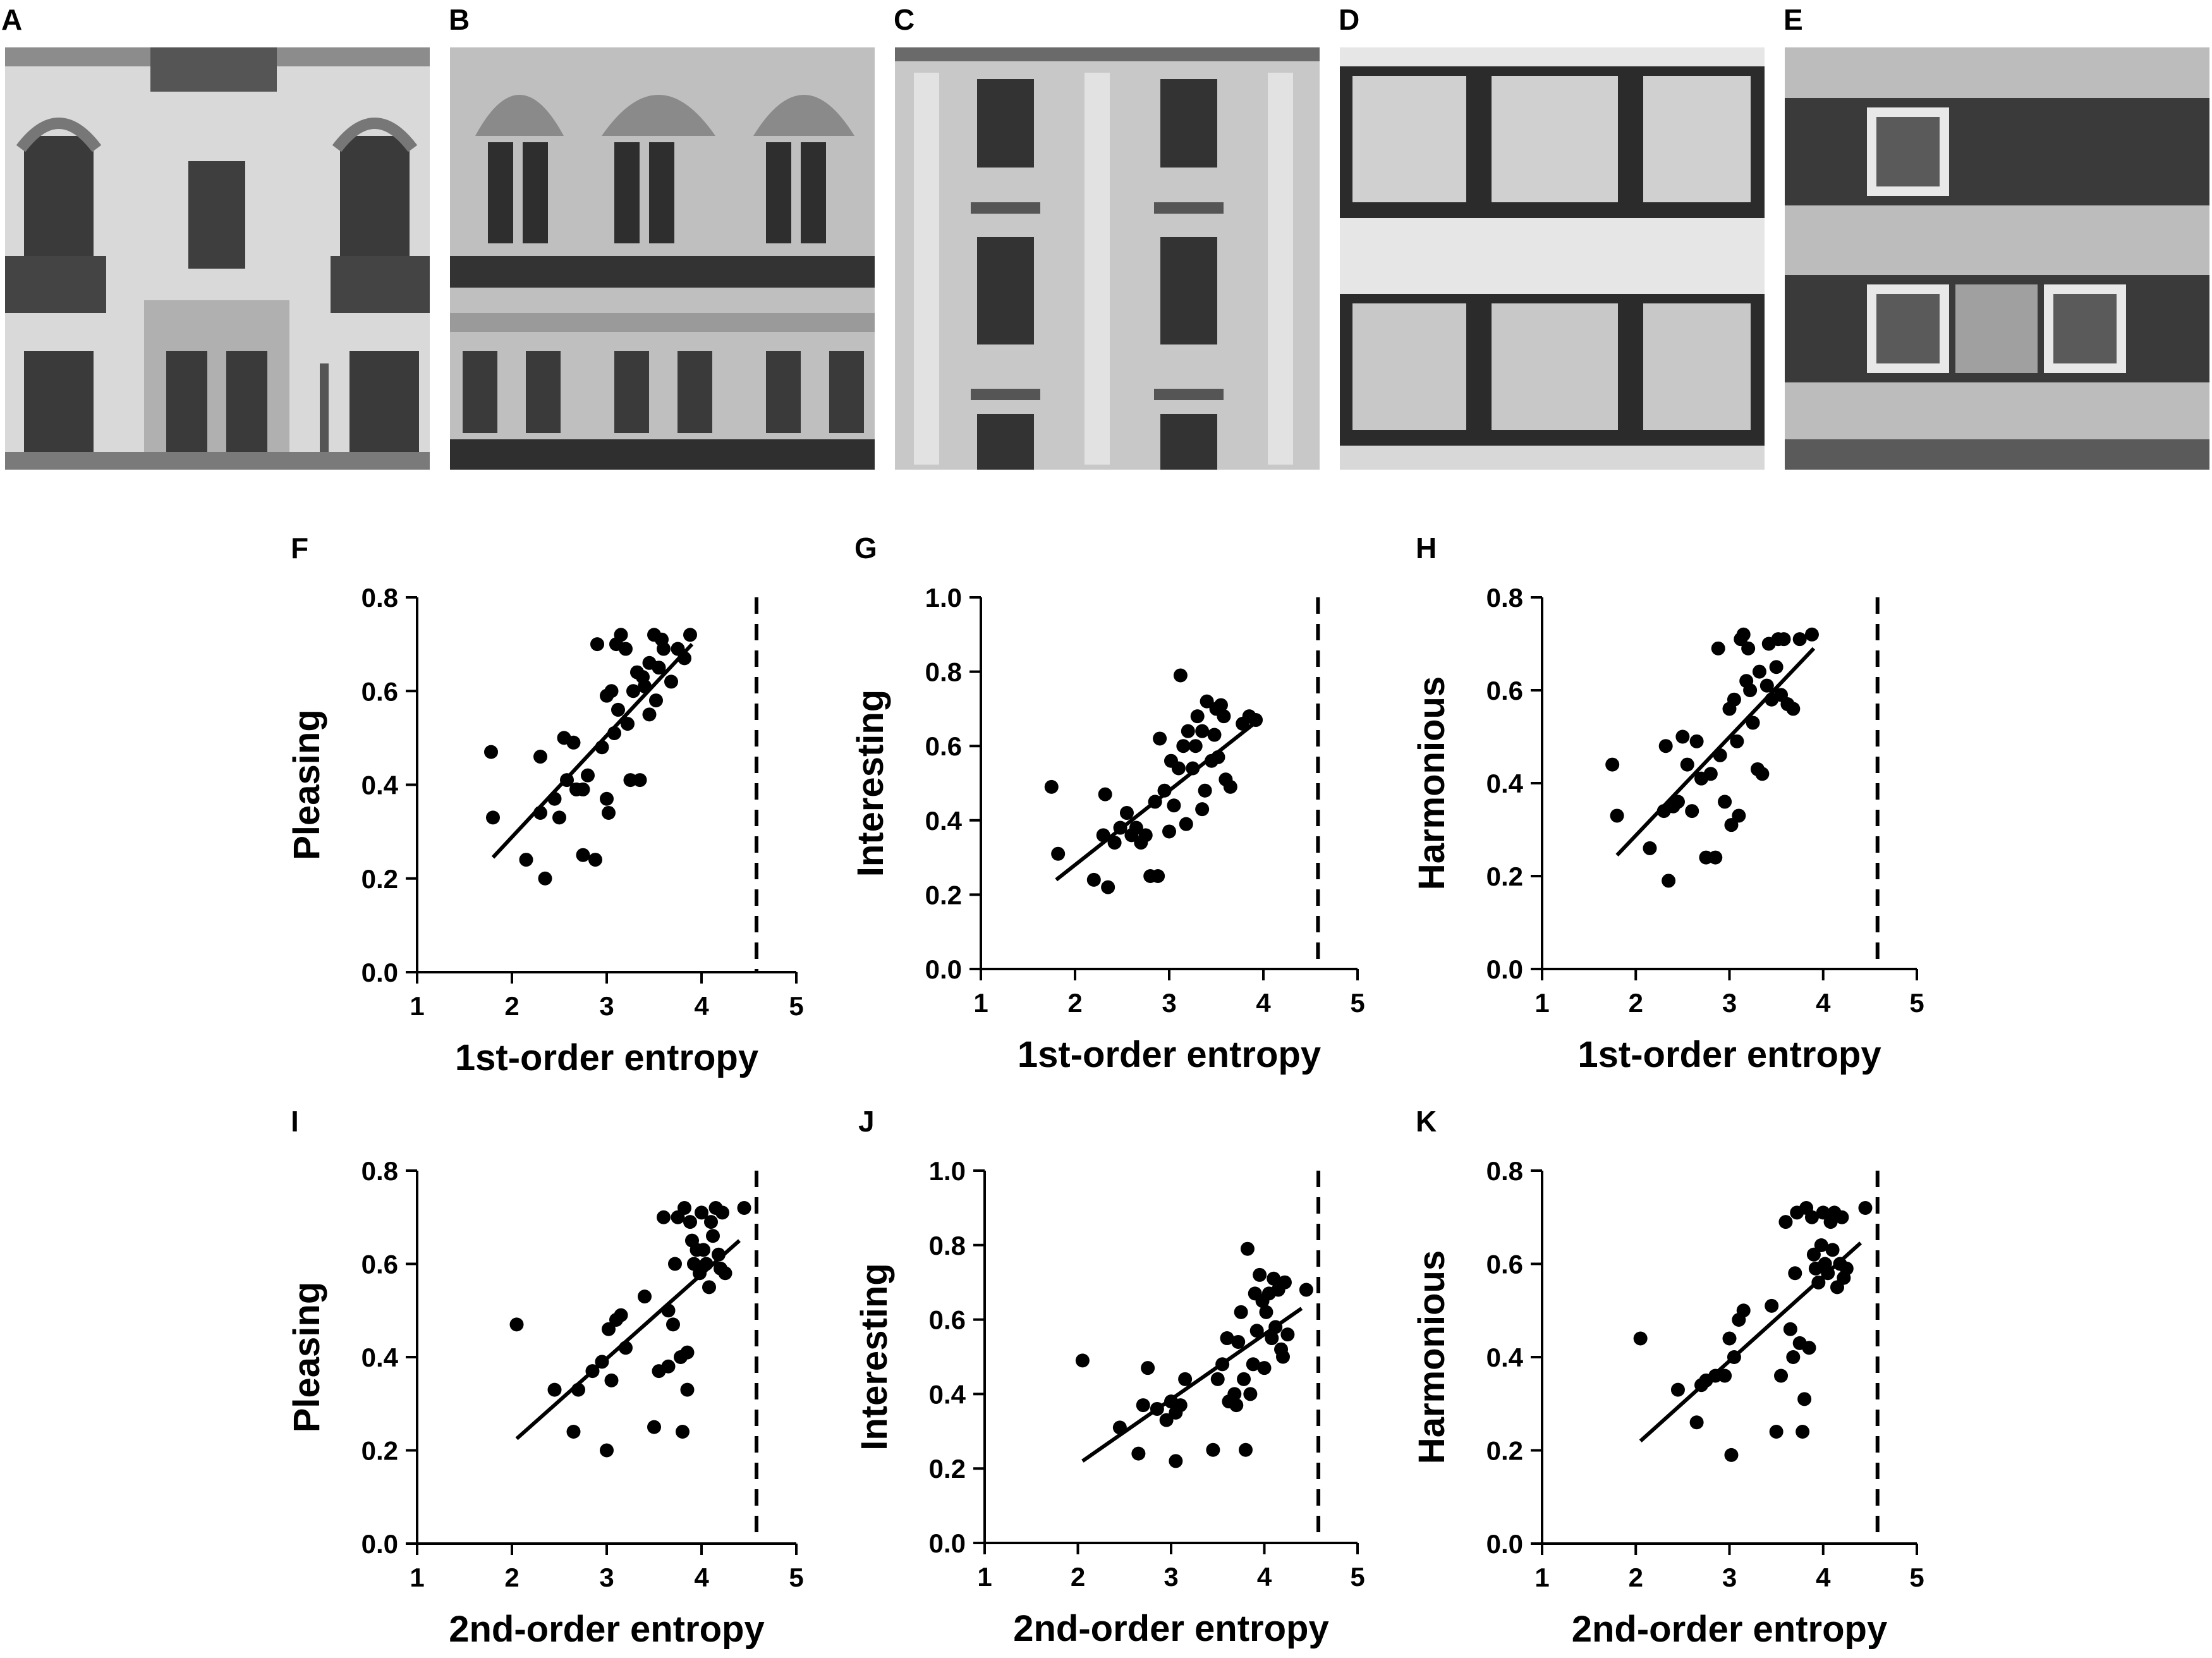 The width and height of the screenshot is (2212, 1658). I want to click on x-axis-label: 1st-order entropy, so click(606, 1057).